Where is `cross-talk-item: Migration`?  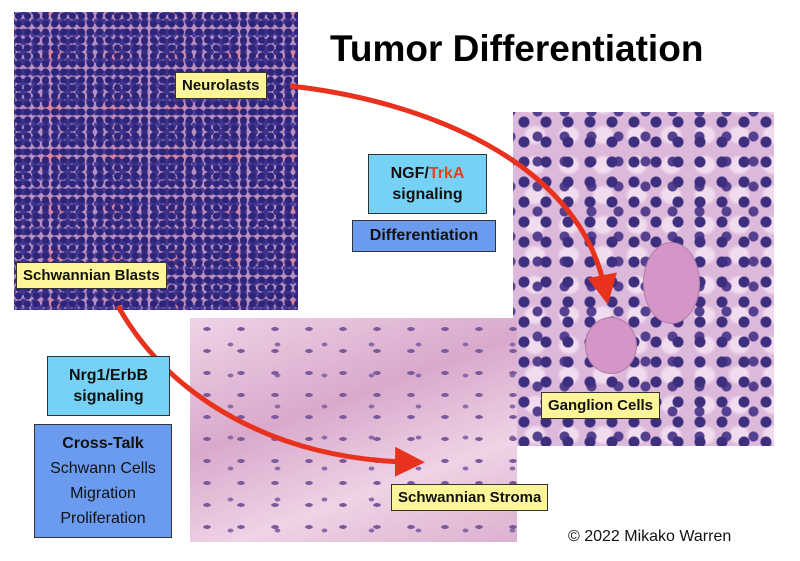
cross-talk-item: Migration is located at coordinates (103, 493).